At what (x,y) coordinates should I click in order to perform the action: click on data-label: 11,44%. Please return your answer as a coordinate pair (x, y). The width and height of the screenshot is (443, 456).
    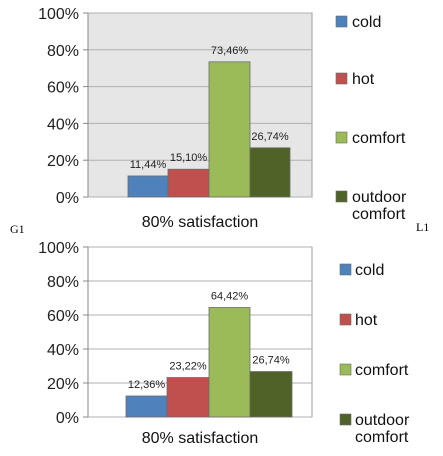
    Looking at the image, I should click on (148, 165).